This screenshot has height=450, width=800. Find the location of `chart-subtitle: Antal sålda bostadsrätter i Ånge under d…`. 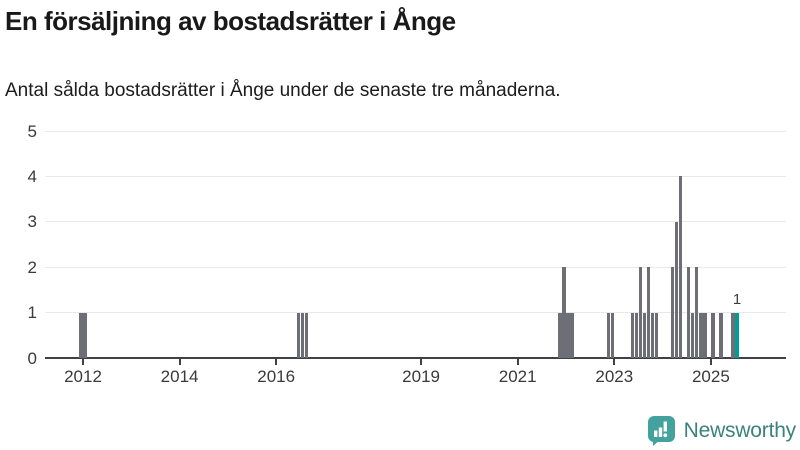

chart-subtitle: Antal sålda bostadsrätter i Ånge under d… is located at coordinates (283, 90).